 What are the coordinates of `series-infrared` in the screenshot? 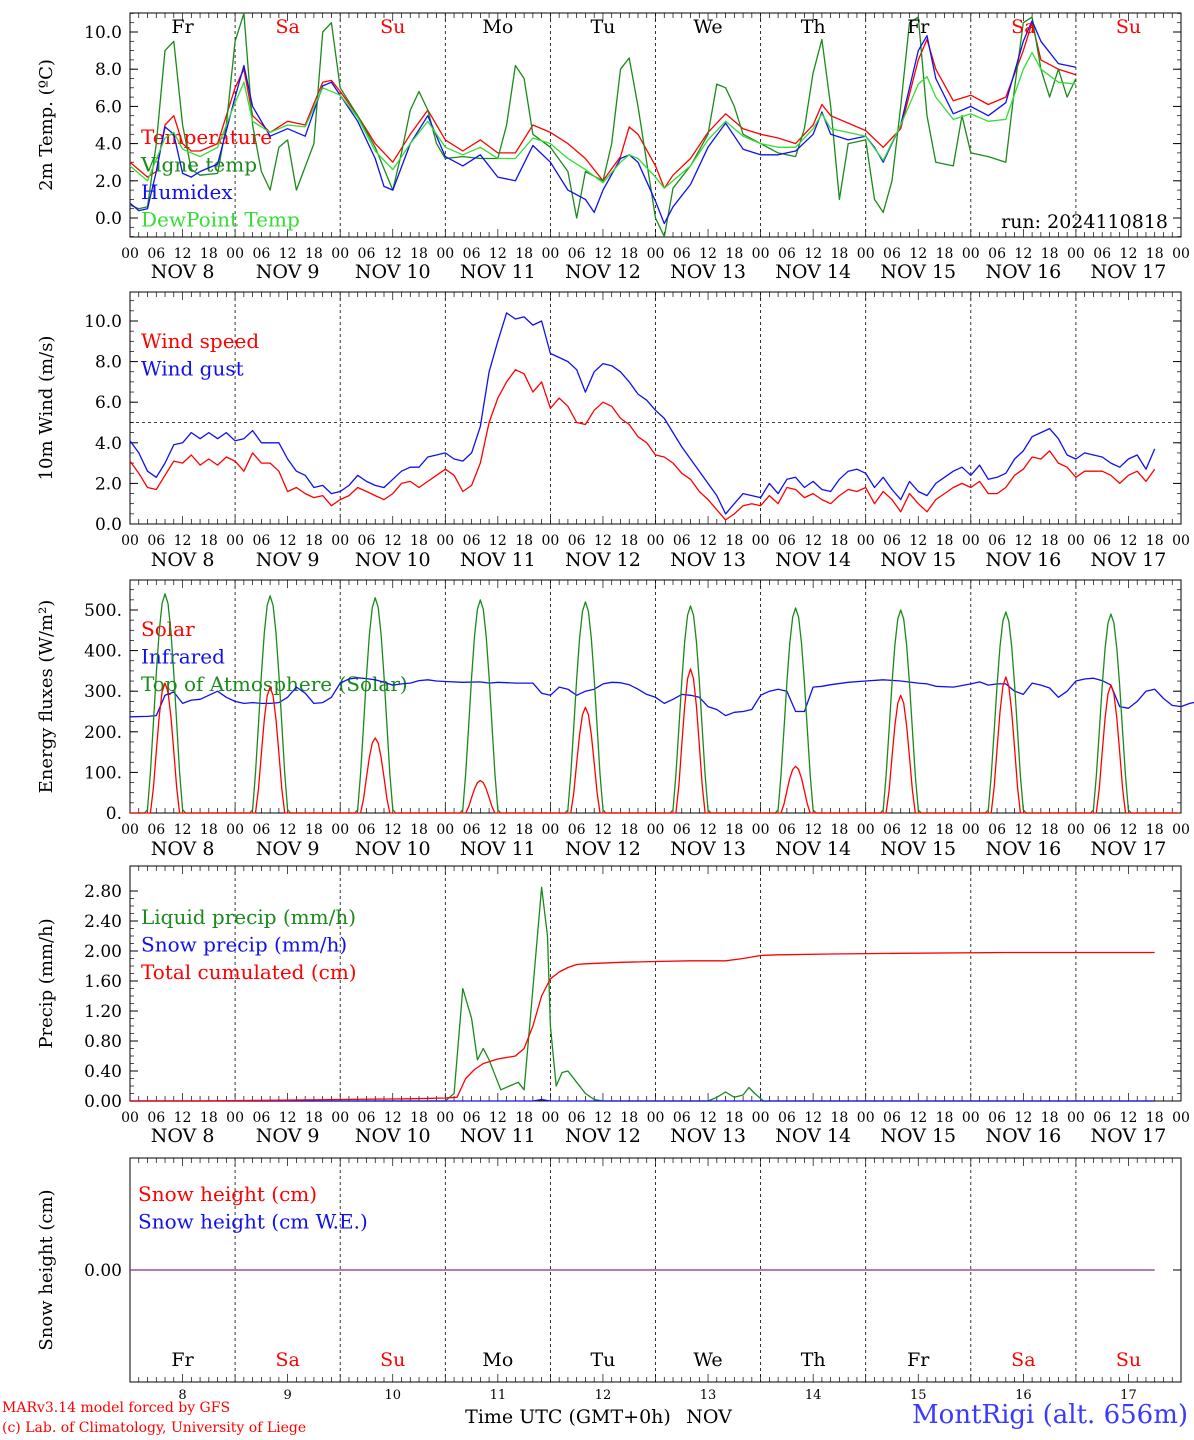 It's located at (661, 697).